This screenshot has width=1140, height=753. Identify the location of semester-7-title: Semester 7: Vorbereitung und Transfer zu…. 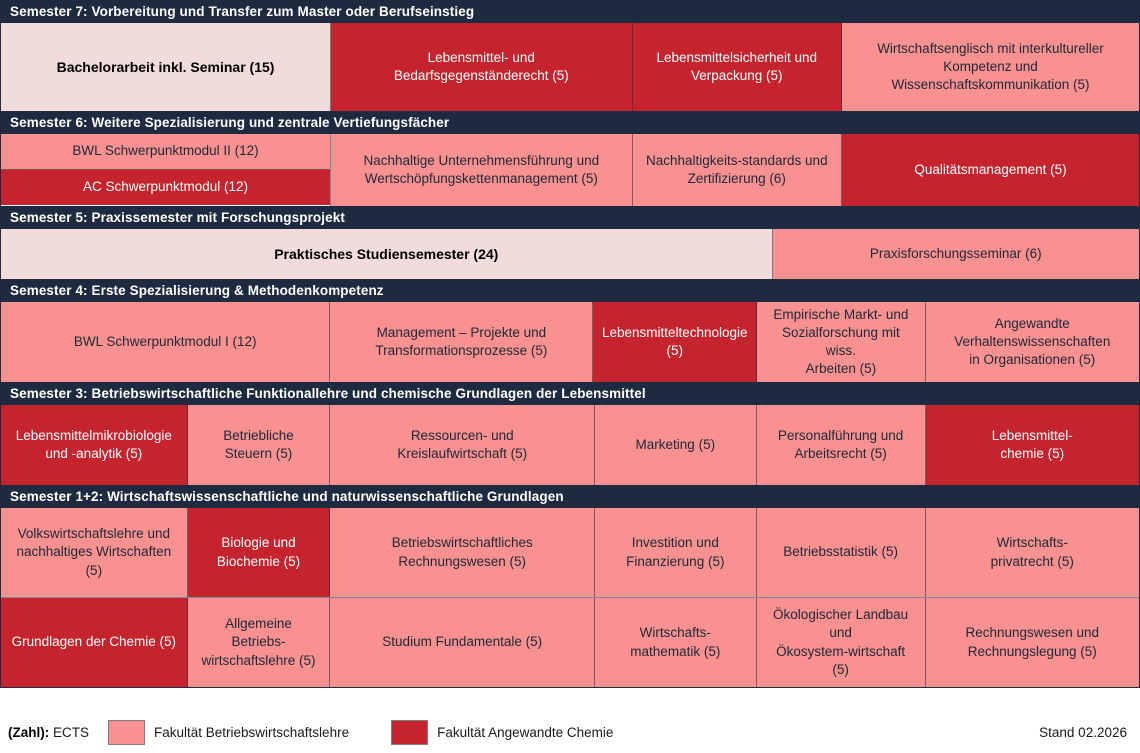
(242, 11).